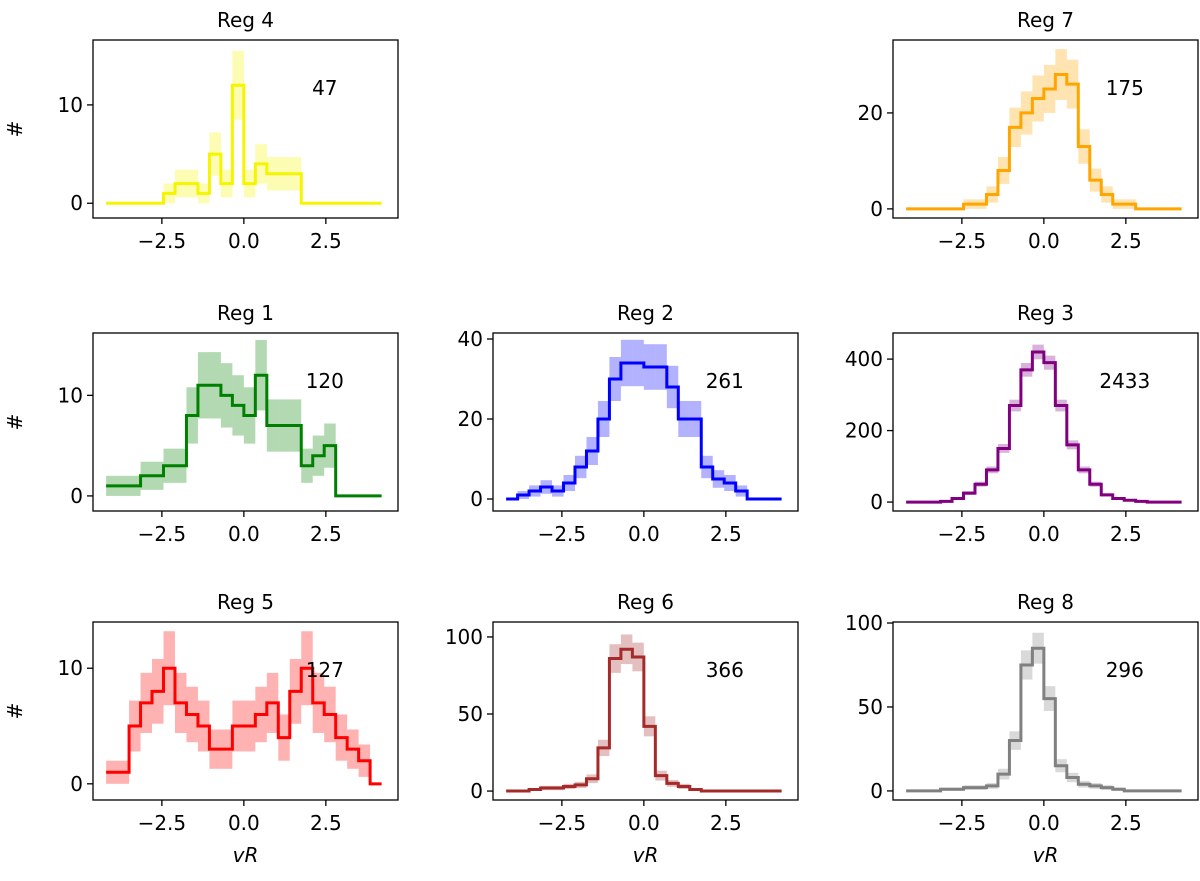 The width and height of the screenshot is (1200, 881). Describe the element at coordinates (1045, 602) in the screenshot. I see `panel-title: Reg 8` at that location.